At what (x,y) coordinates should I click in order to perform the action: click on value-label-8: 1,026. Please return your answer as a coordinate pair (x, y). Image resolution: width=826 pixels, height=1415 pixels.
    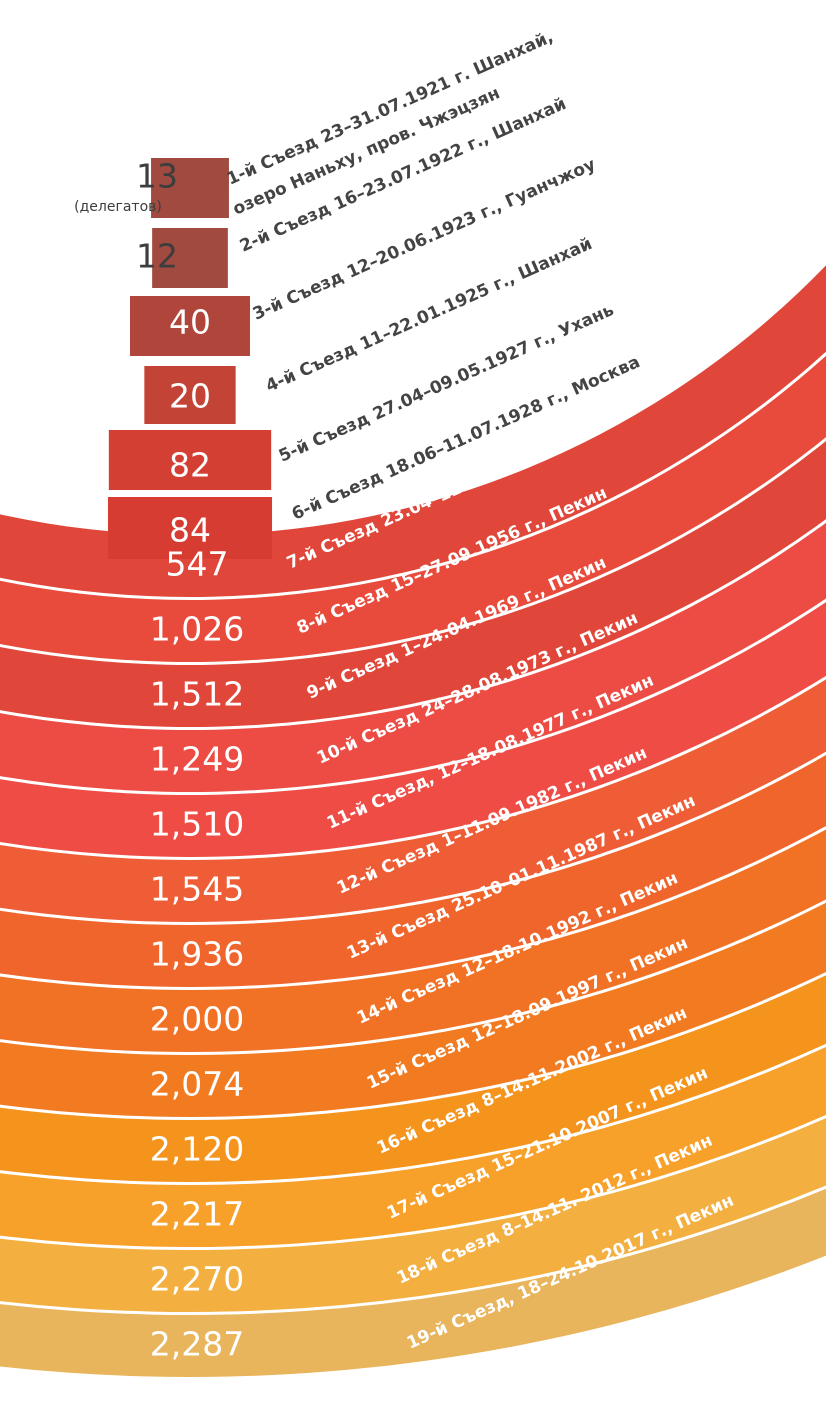
    Looking at the image, I should click on (197, 629).